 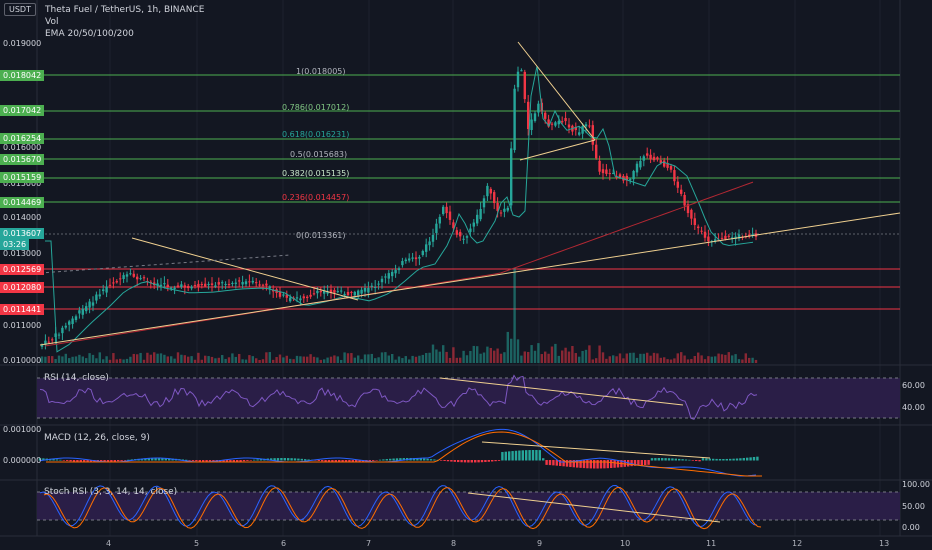 What do you see at coordinates (111, 492) in the screenshot?
I see `stoch-legend: Stoch RSI (3, 3, 14, 14, close)` at bounding box center [111, 492].